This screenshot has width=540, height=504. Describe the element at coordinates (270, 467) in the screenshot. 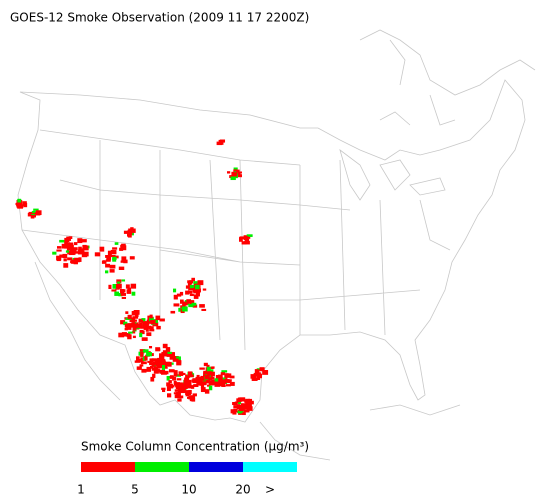

I see `colorbar-segment` at that location.